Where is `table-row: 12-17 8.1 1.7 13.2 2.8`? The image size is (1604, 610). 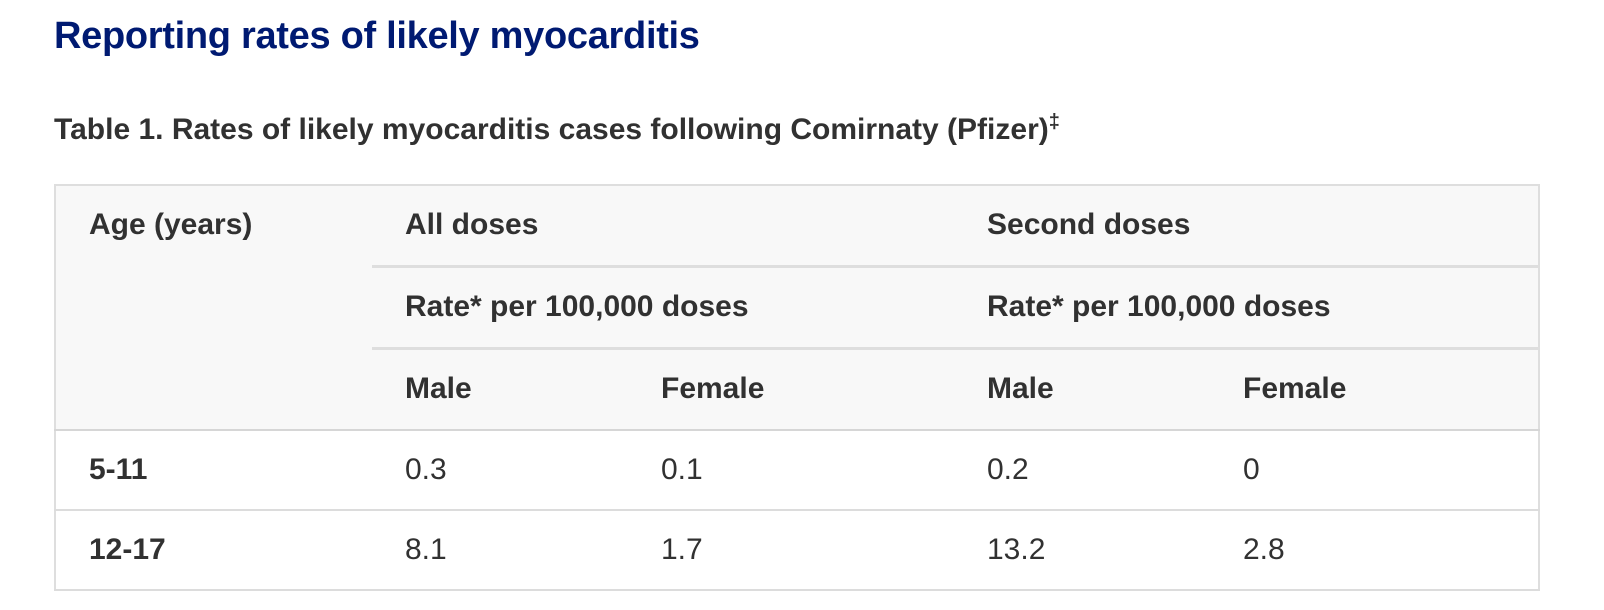
table-row: 12-17 8.1 1.7 13.2 2.8 is located at coordinates (797, 550).